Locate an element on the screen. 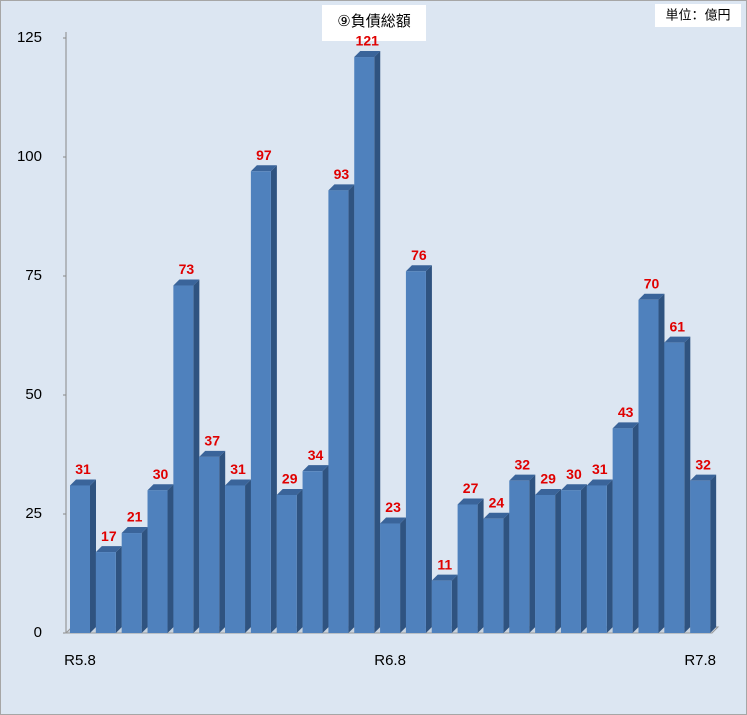  y-tick-label: 25 is located at coordinates (33, 513).